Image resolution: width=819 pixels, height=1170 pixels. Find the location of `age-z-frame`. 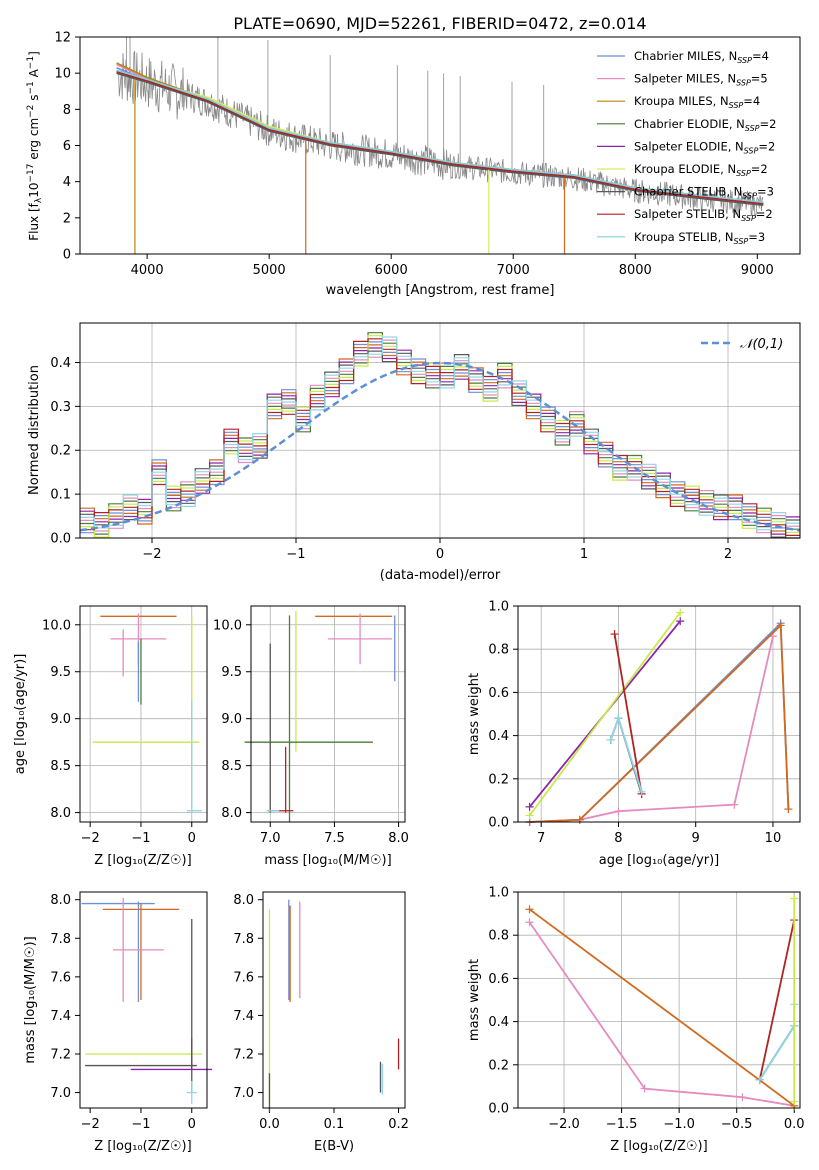

age-z-frame is located at coordinates (143, 714).